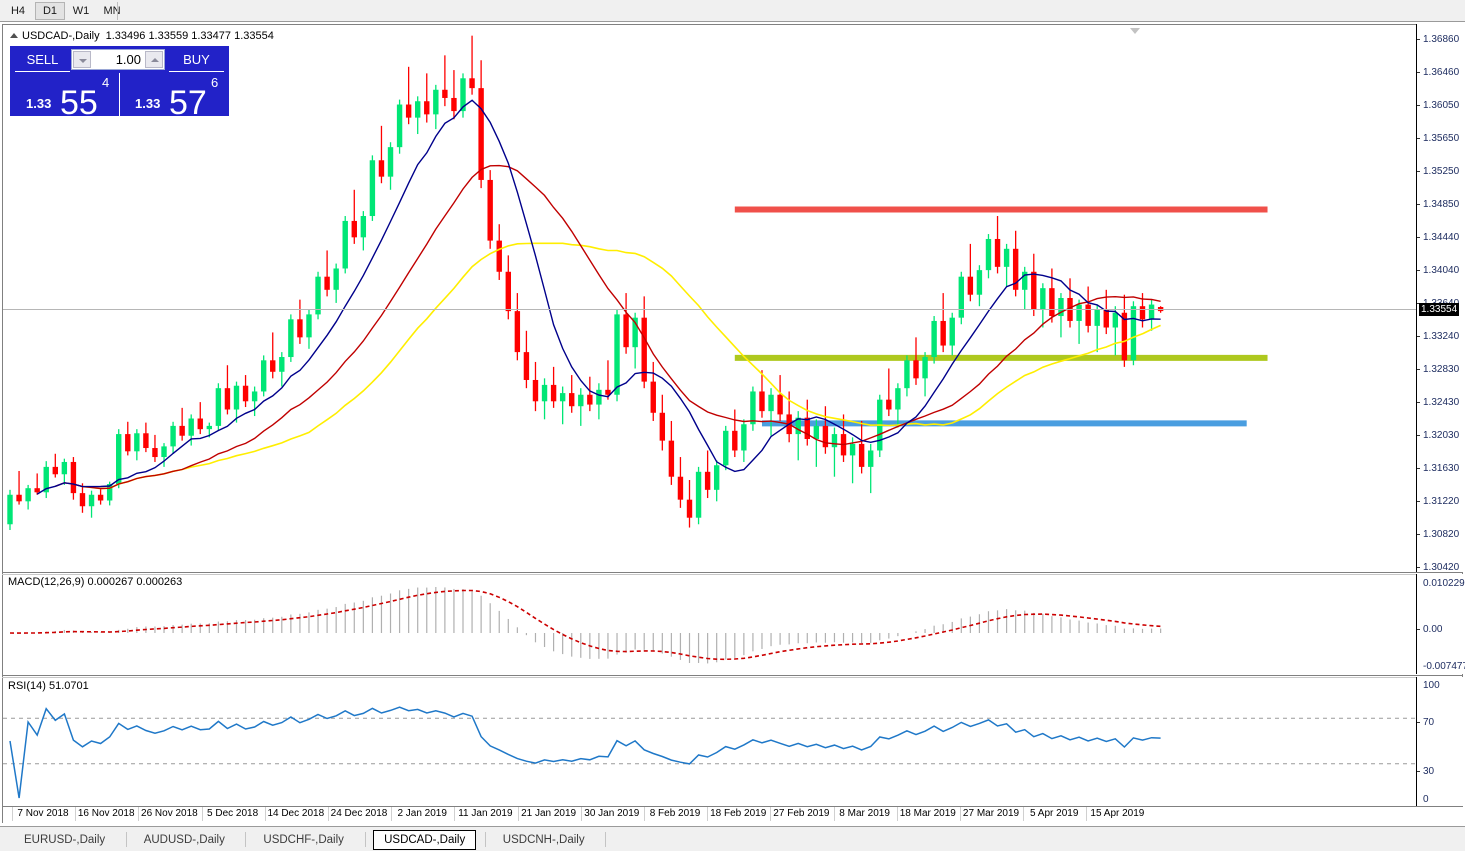 The height and width of the screenshot is (851, 1465). I want to click on volume-decrement-button, so click(82, 59).